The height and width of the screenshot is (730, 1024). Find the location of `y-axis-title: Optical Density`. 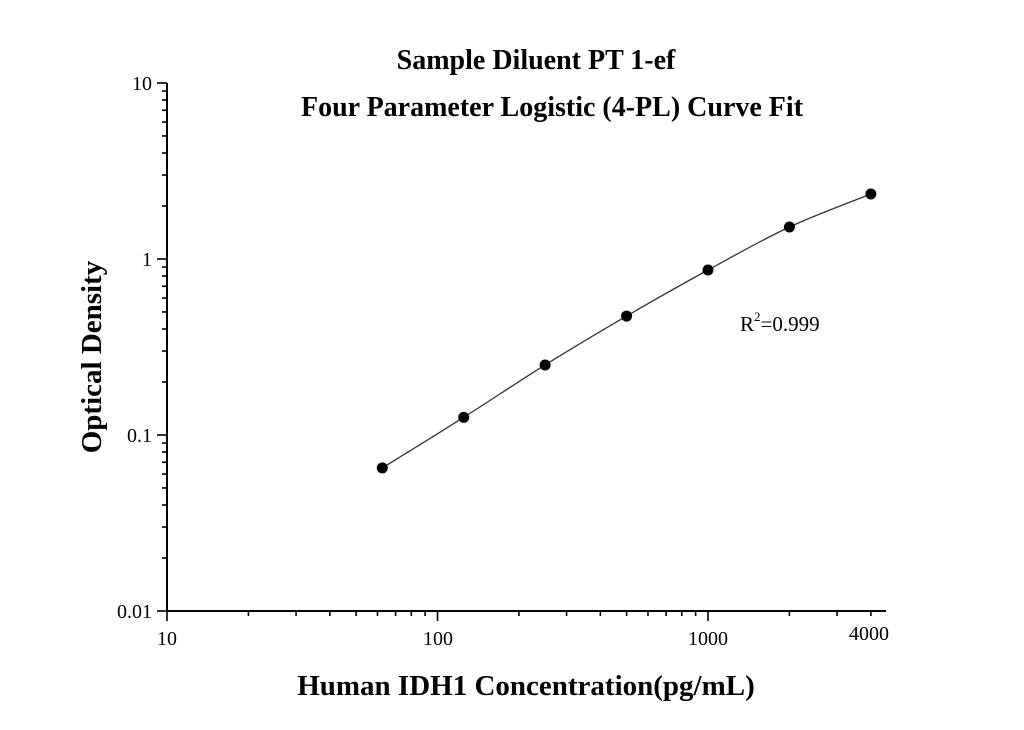

y-axis-title: Optical Density is located at coordinates (92, 356).